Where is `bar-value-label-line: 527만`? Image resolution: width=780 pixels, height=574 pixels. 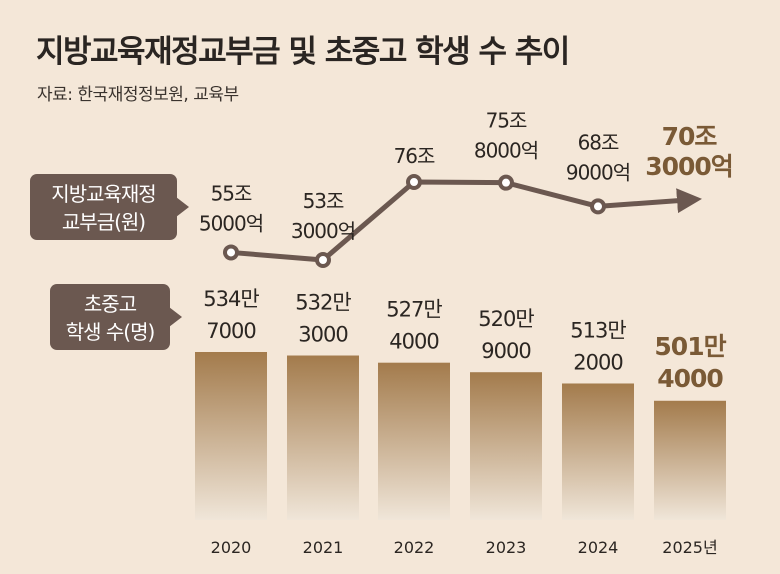 bar-value-label-line: 527만 is located at coordinates (414, 310).